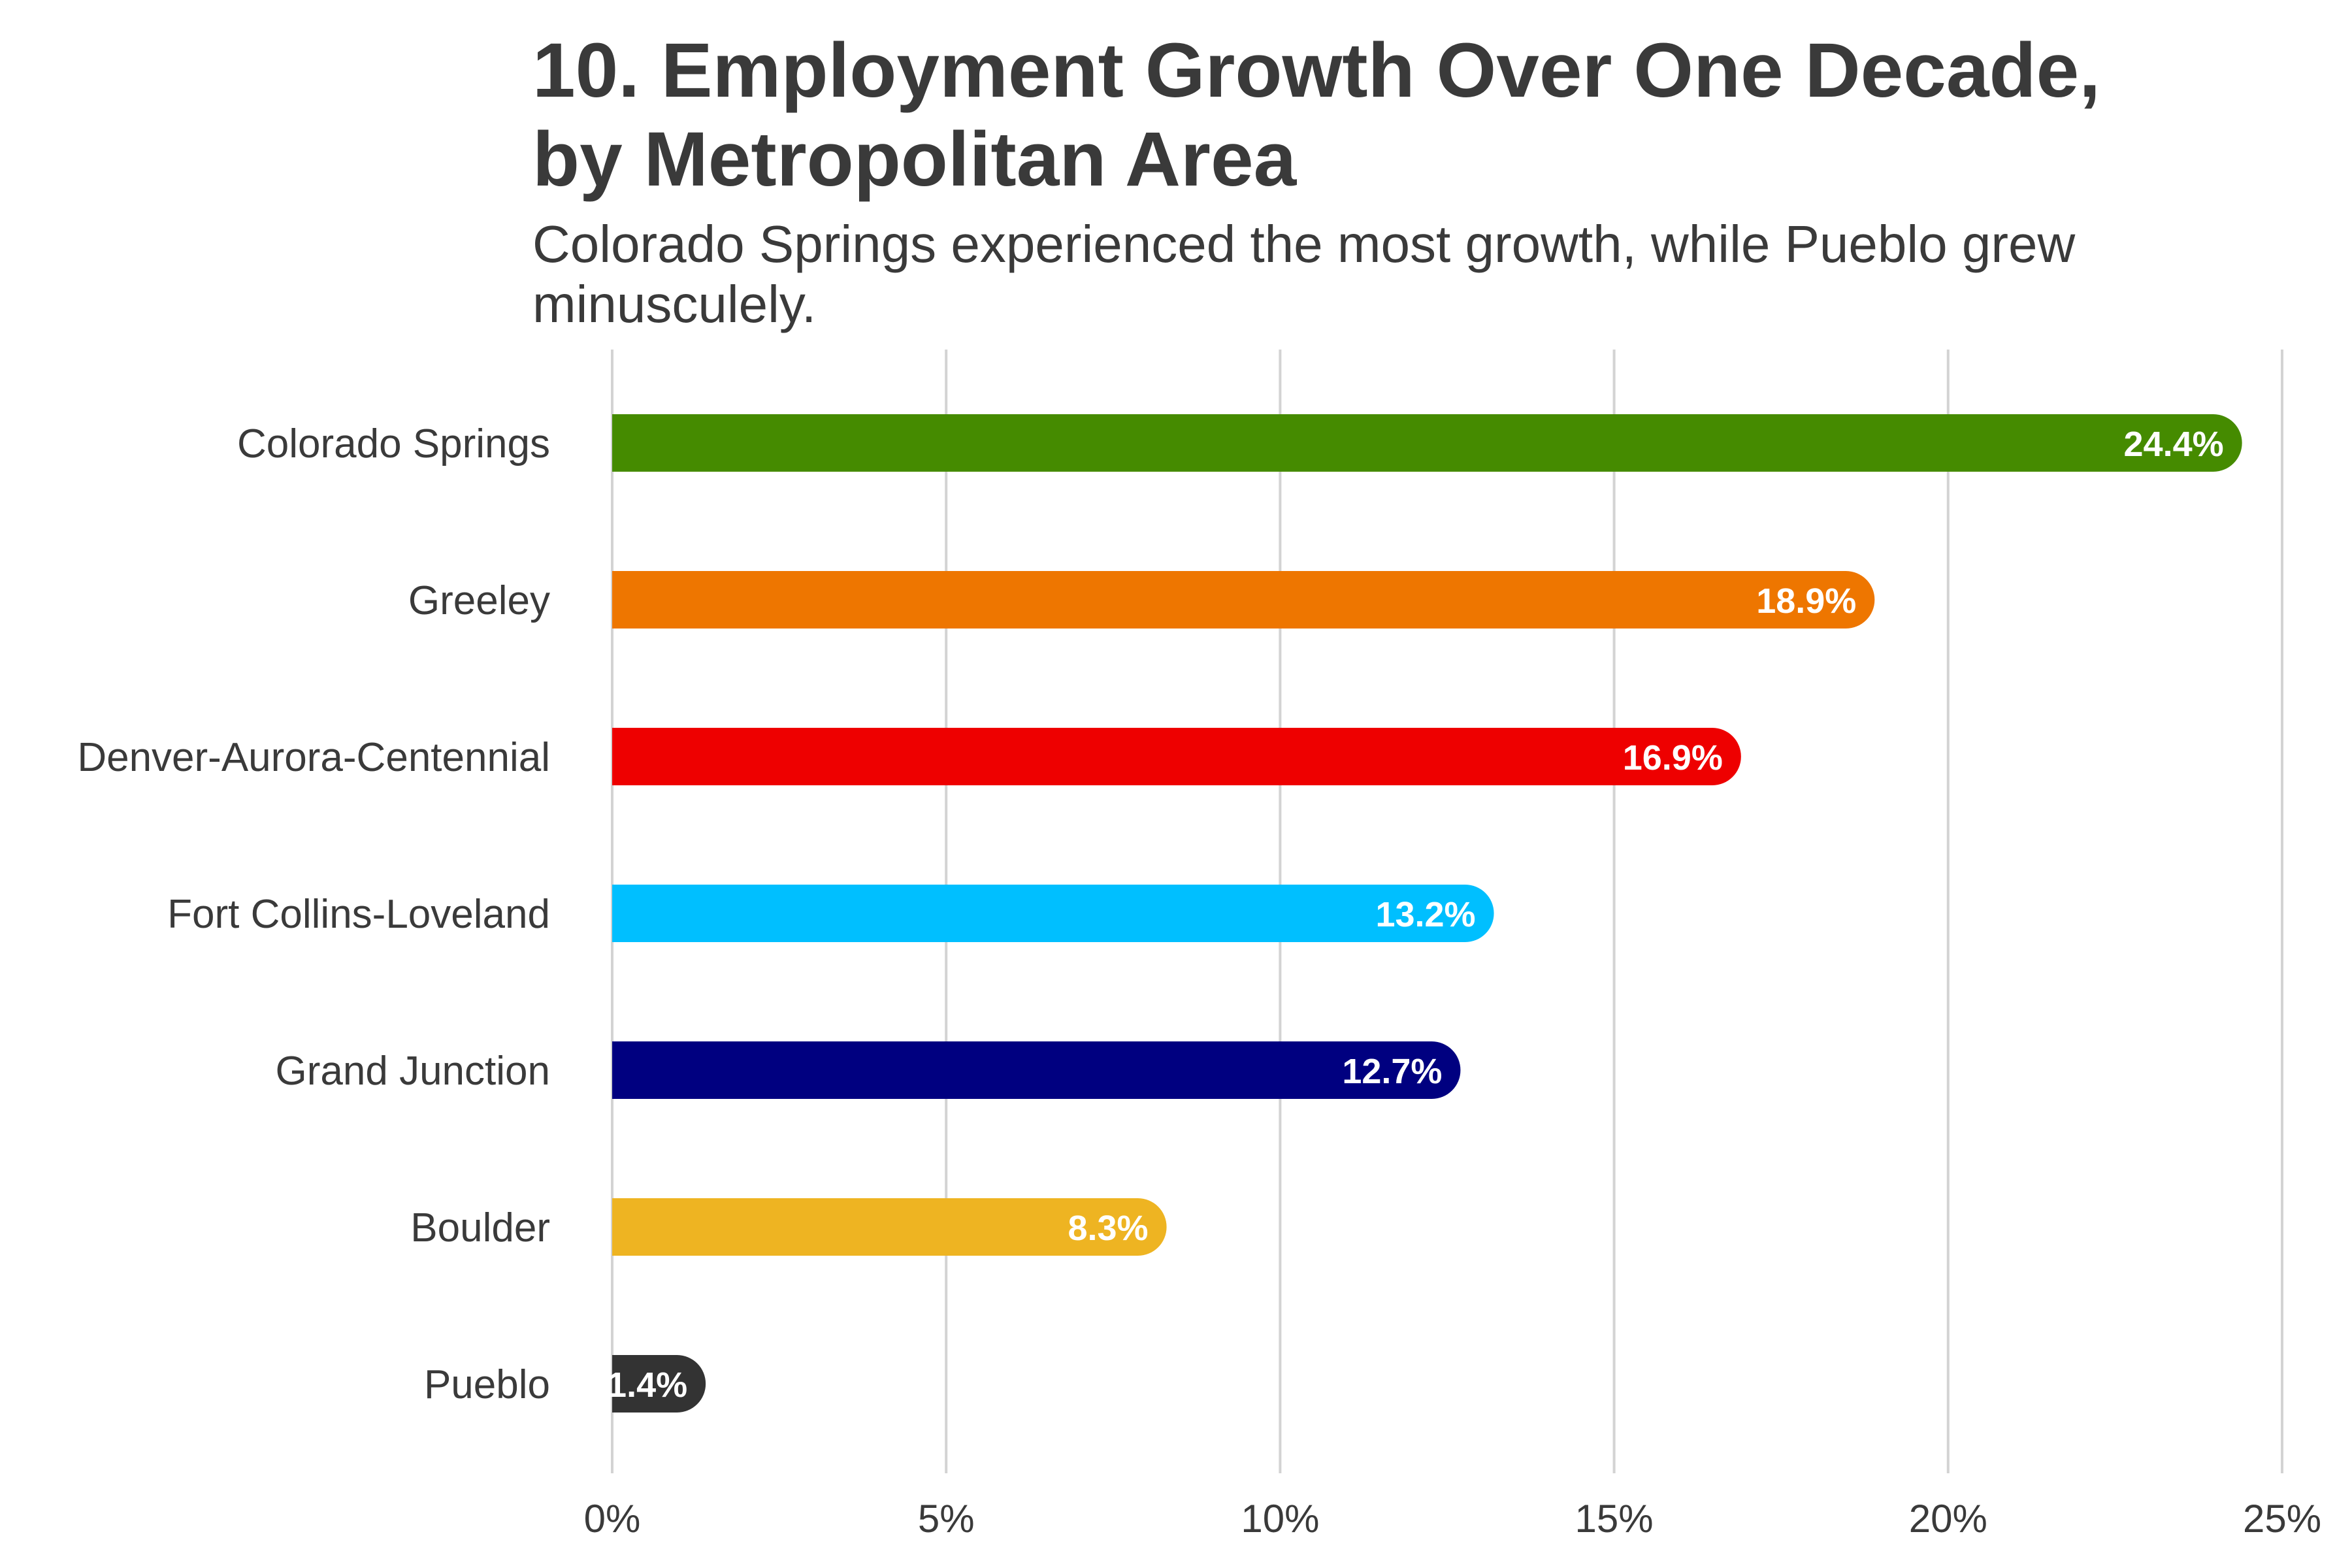  I want to click on x-tick-label: 20%, so click(1948, 1519).